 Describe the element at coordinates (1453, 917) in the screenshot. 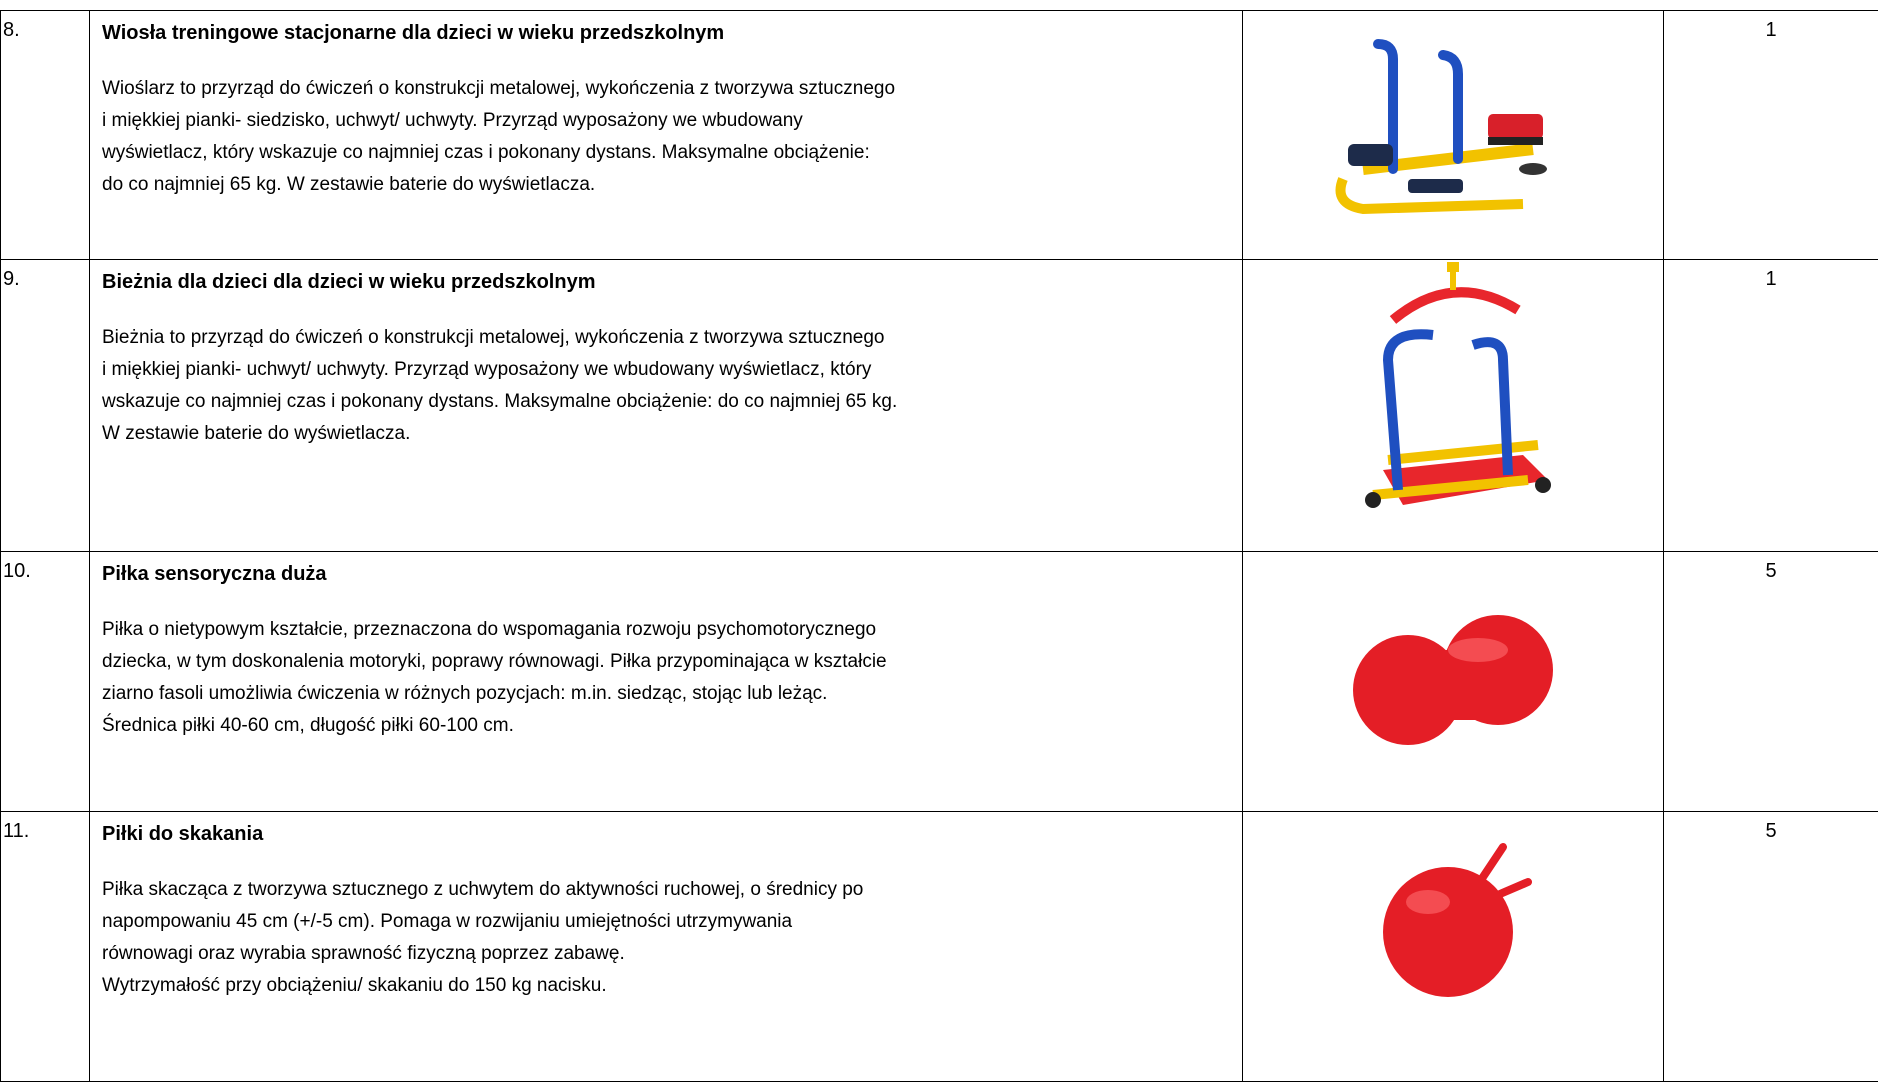

I see `hop-ball-image` at that location.